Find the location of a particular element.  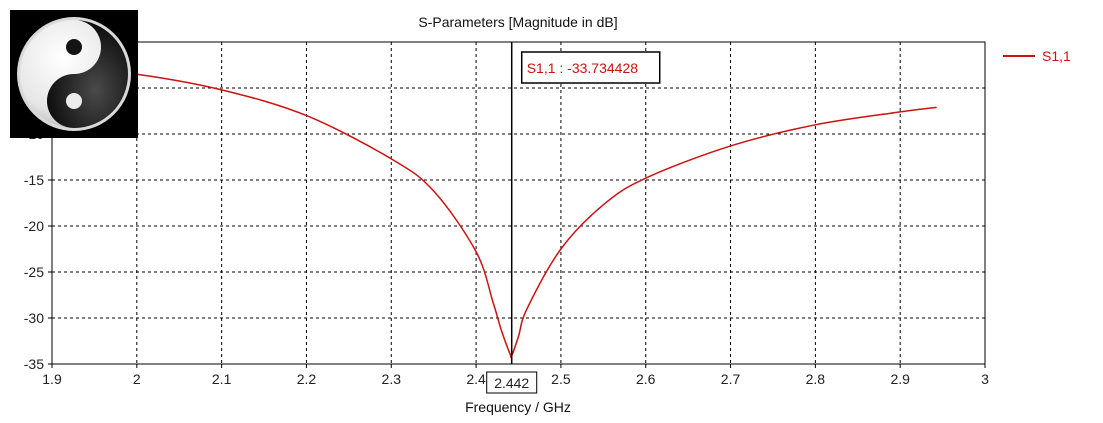

marker-x-label: 2.442 is located at coordinates (511, 383).